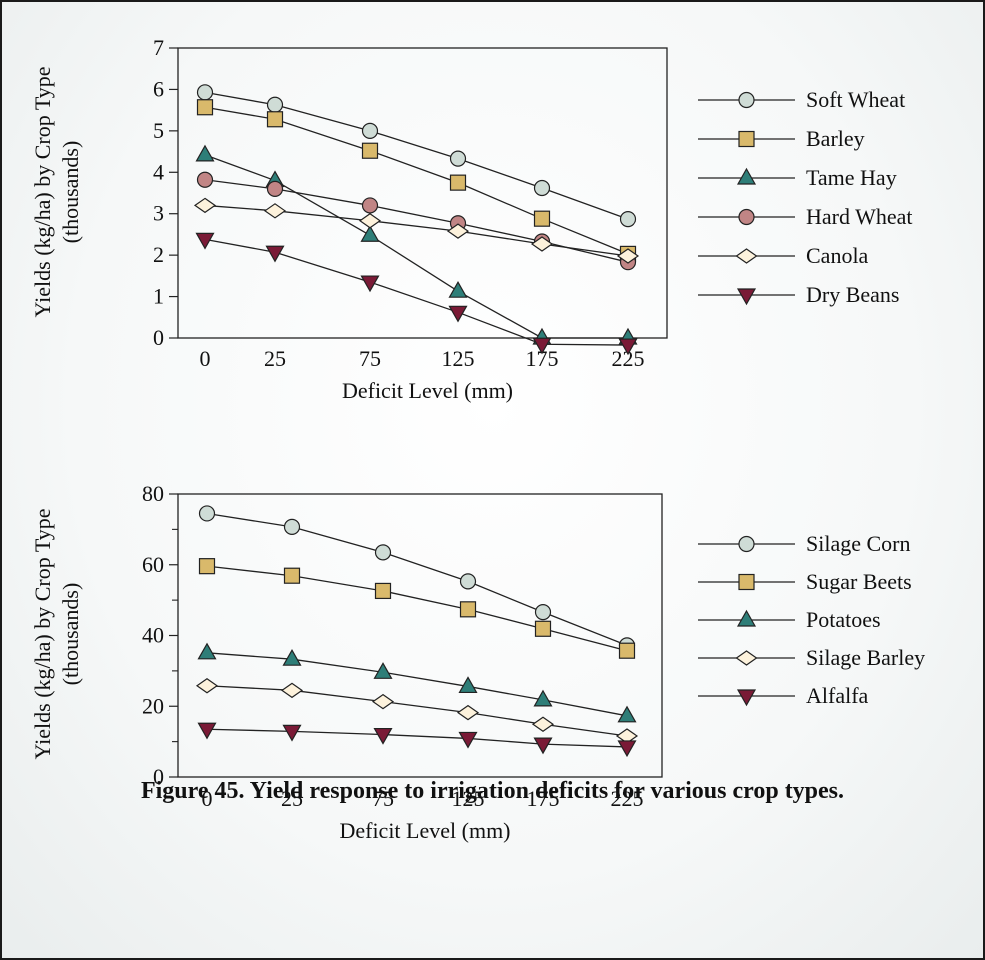  What do you see at coordinates (837, 255) in the screenshot?
I see `legend-label: Canola` at bounding box center [837, 255].